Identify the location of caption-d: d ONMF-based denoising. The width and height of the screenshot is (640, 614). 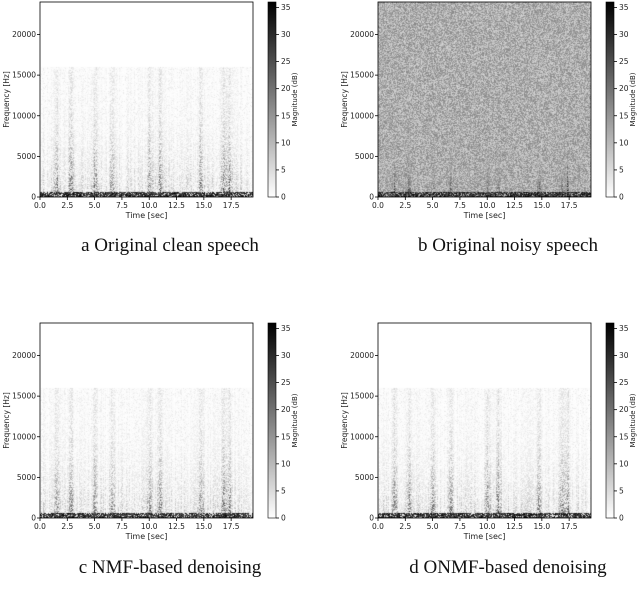
(508, 567).